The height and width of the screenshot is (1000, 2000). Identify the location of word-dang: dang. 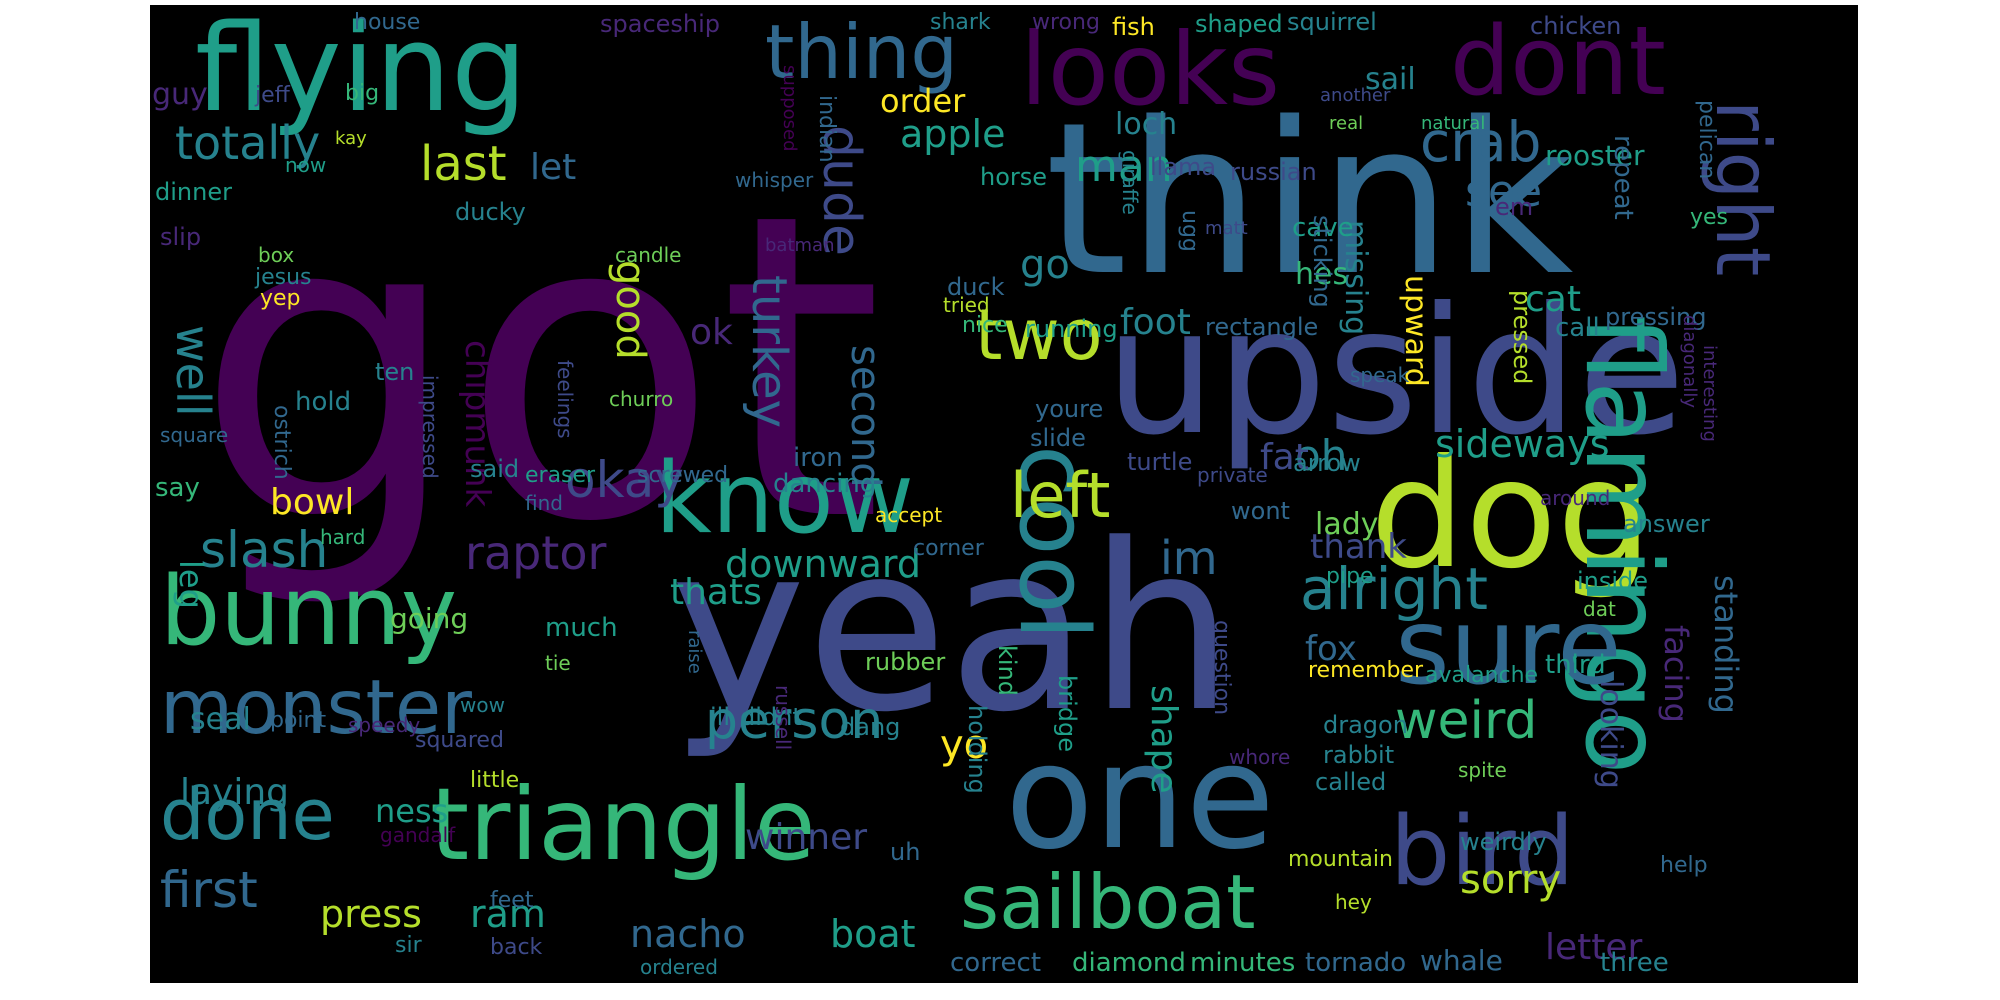
(870, 727).